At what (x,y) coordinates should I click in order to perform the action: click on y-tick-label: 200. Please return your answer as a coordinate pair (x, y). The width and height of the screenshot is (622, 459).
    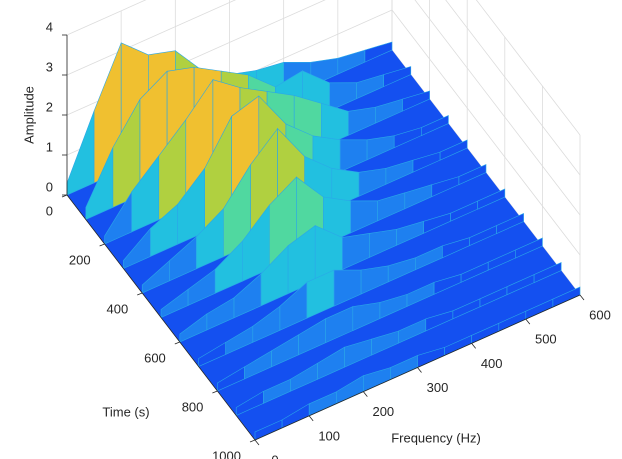
    Looking at the image, I should click on (80, 259).